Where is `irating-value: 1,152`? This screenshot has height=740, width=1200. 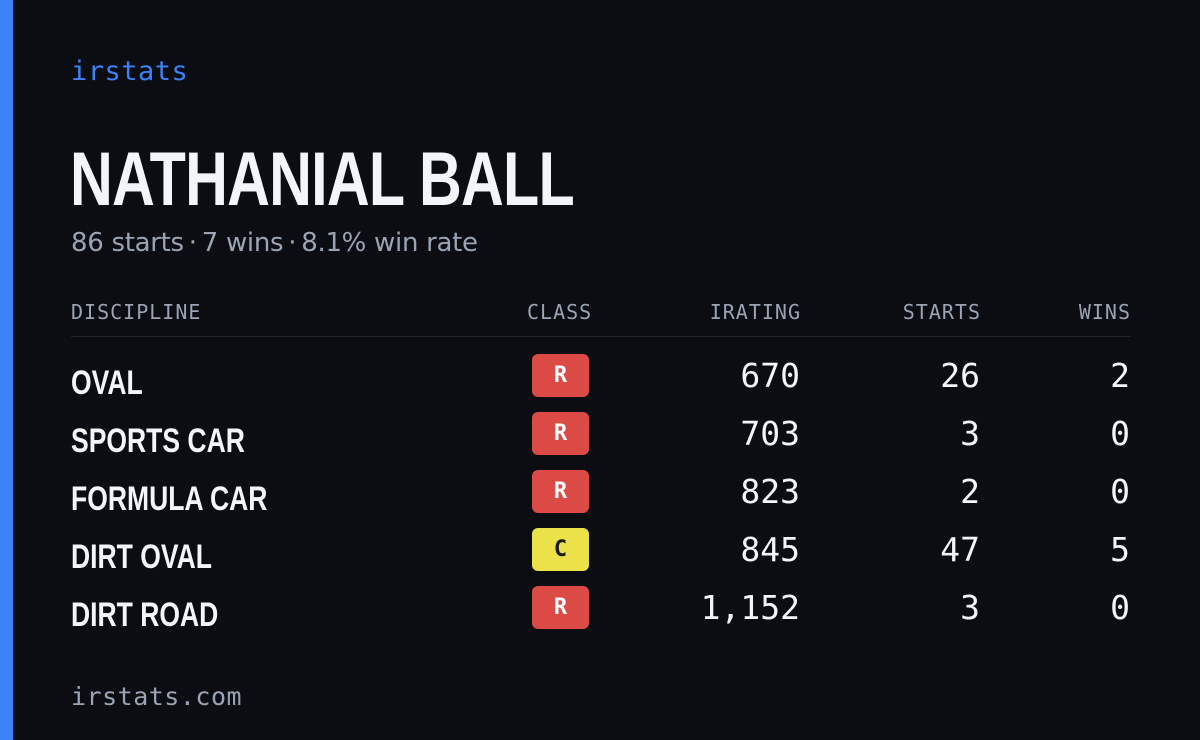
irating-value: 1,152 is located at coordinates (750, 607).